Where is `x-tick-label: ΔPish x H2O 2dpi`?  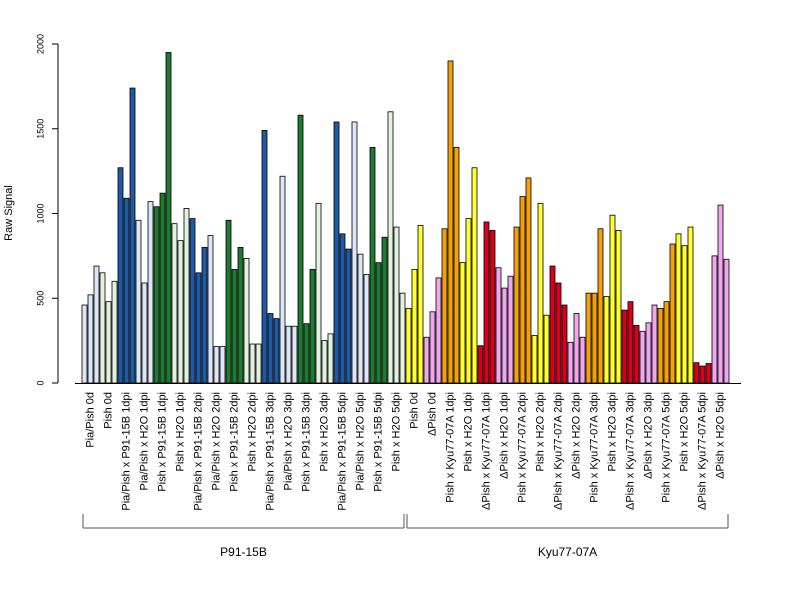
x-tick-label: ΔPish x H2O 2dpi is located at coordinates (576, 435).